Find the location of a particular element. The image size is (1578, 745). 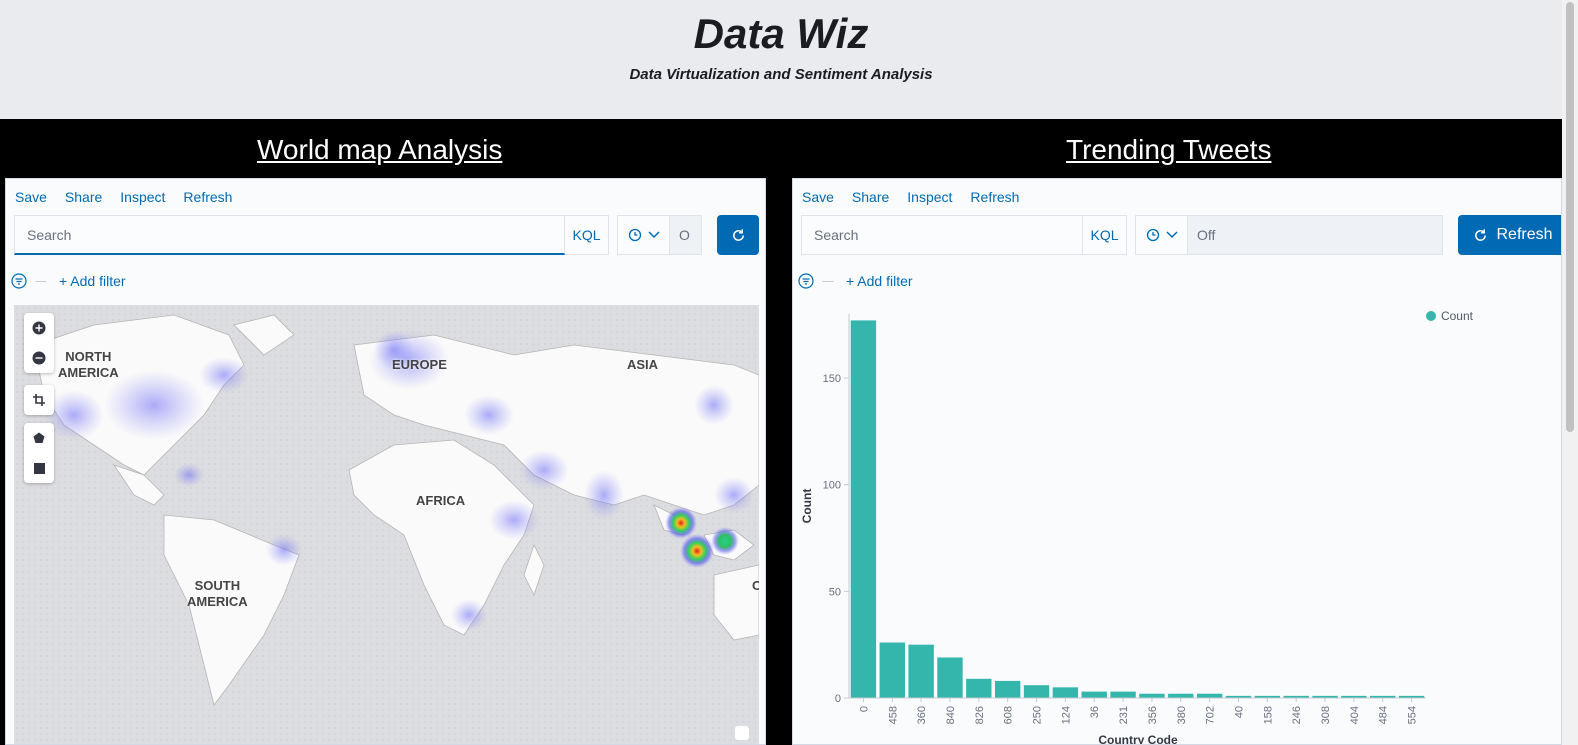

date-picker: Off is located at coordinates (1289, 235).